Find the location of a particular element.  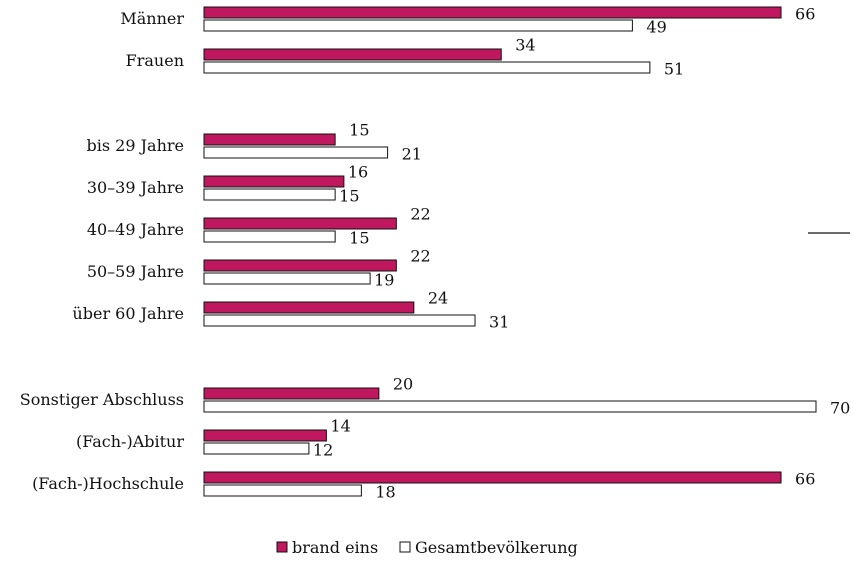

category-label: 50–59 Jahre is located at coordinates (135, 271).